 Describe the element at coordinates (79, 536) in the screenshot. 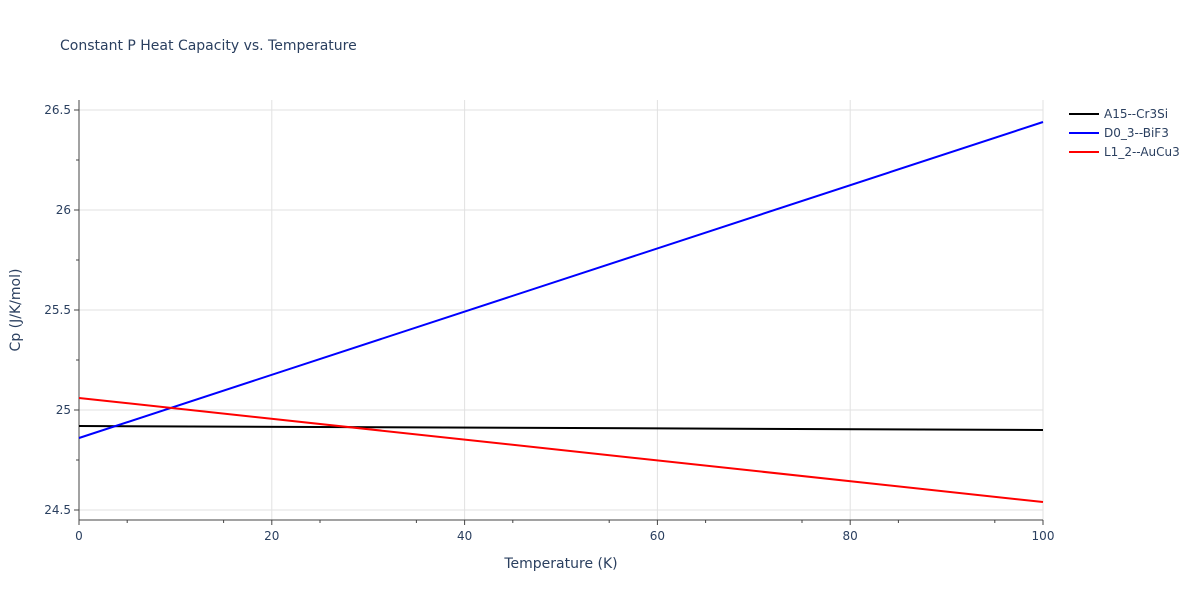

I see `x-tick-label: 0` at that location.